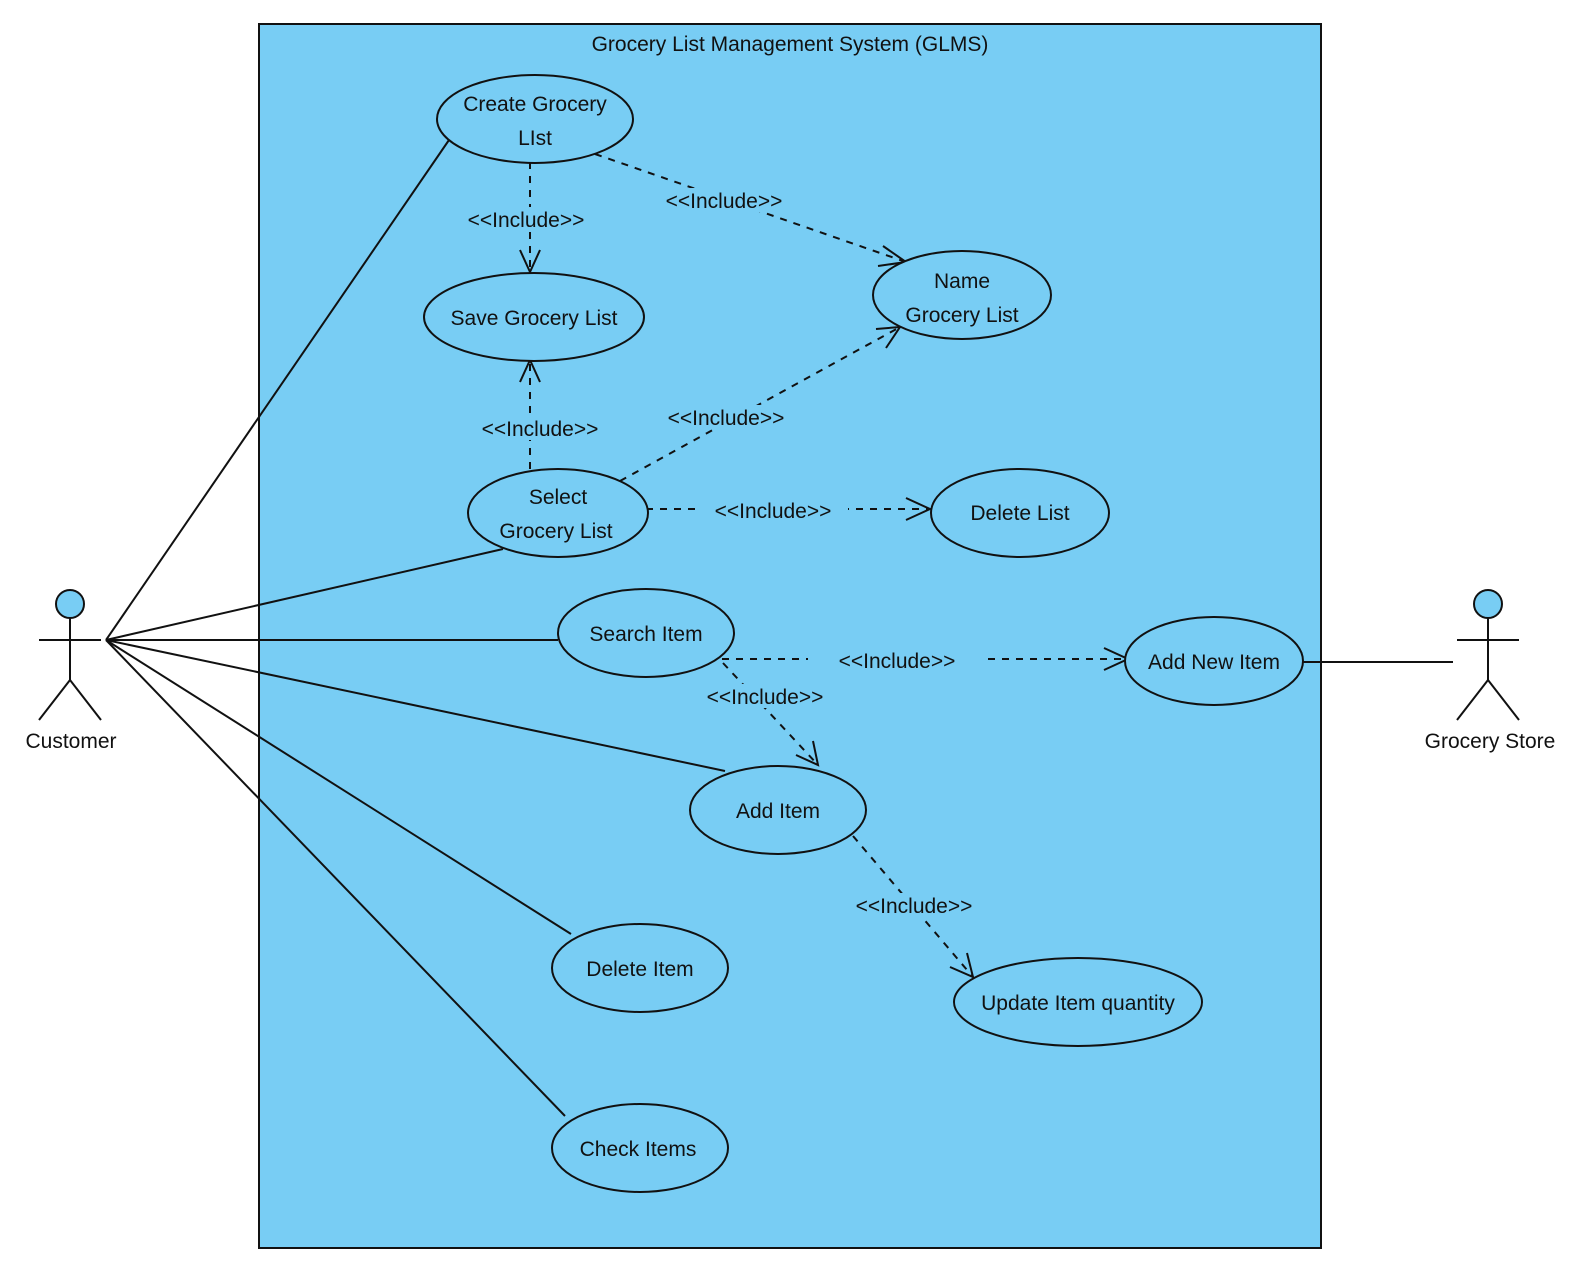 The width and height of the screenshot is (1577, 1265). I want to click on use-case-add-item: Add Item, so click(778, 810).